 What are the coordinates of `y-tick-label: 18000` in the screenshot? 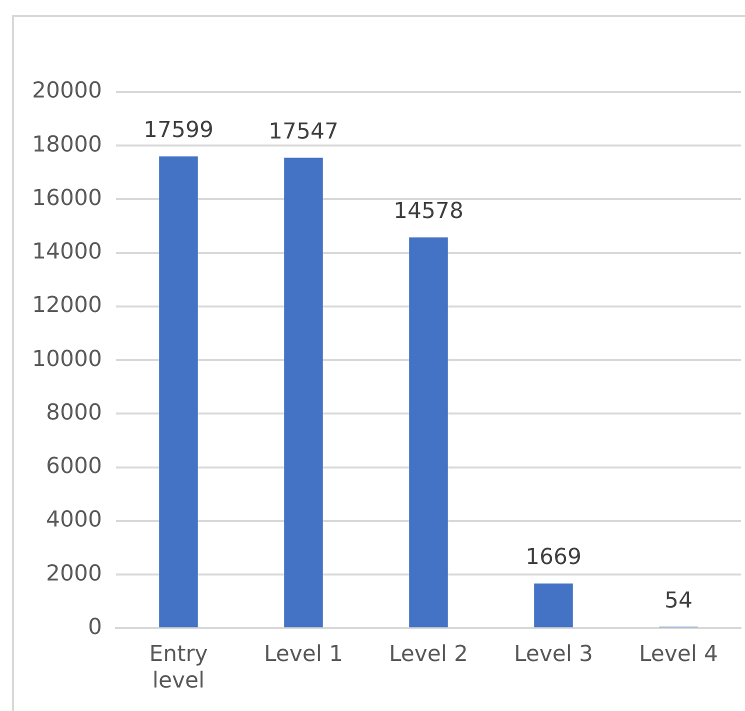 It's located at (67, 145).